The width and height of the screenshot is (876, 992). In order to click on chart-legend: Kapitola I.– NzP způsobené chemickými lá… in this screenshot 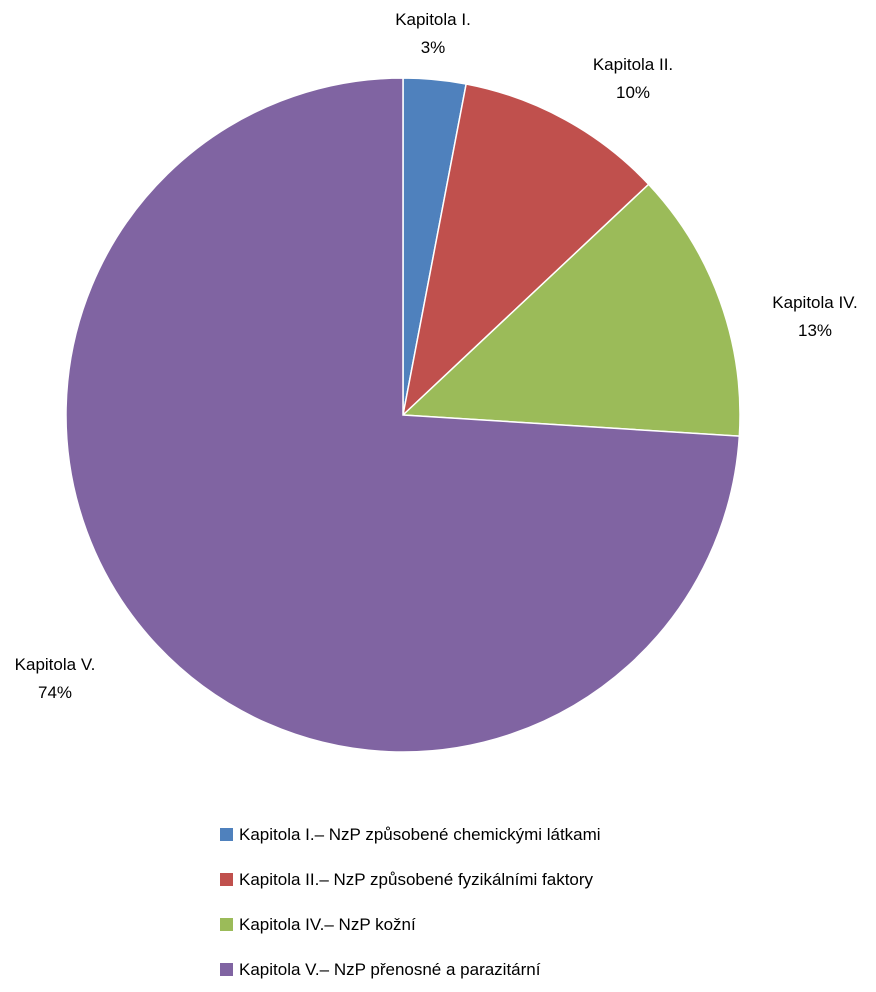, I will do `click(530, 902)`.